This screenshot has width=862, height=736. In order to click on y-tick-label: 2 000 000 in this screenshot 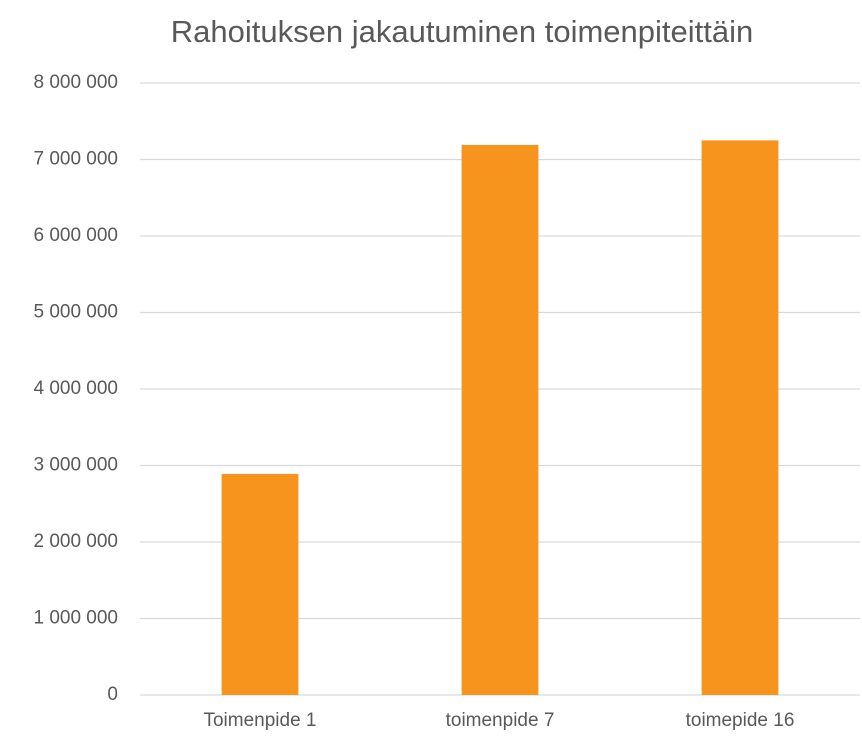, I will do `click(75, 541)`.